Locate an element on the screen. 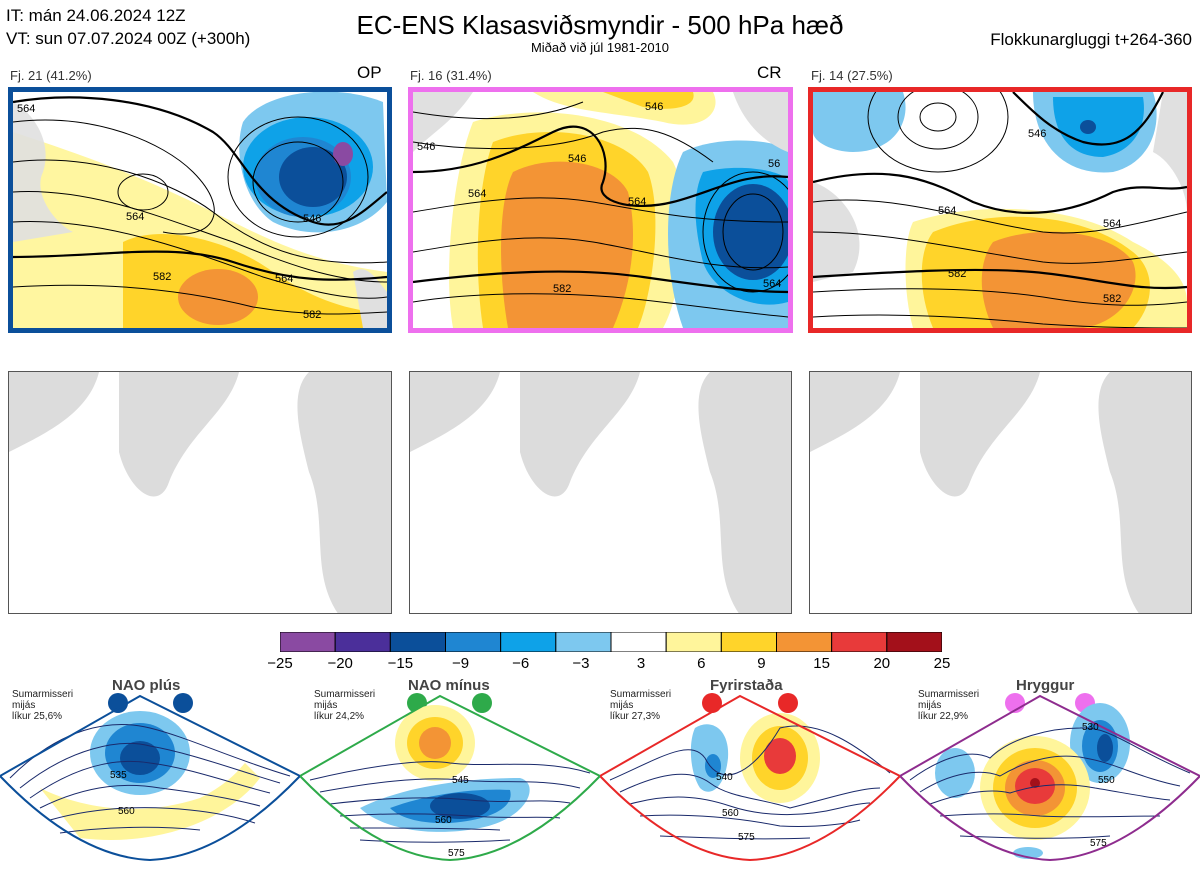  colorbar-tick-label: −6 is located at coordinates (521, 663).